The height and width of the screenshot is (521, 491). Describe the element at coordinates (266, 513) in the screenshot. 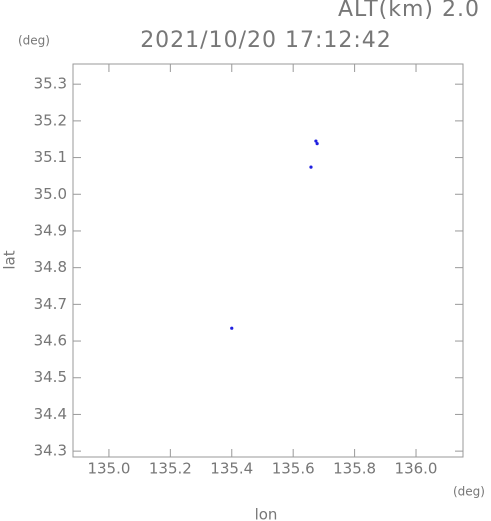

I see `x-axis-label: lon` at that location.